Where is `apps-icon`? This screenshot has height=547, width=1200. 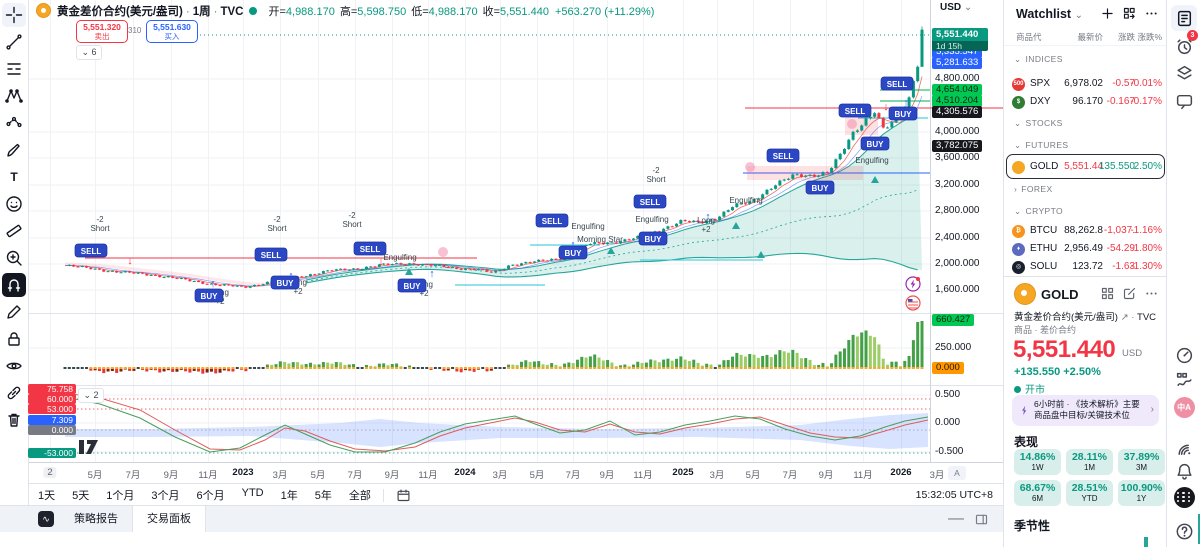 apps-icon is located at coordinates (1184, 497).